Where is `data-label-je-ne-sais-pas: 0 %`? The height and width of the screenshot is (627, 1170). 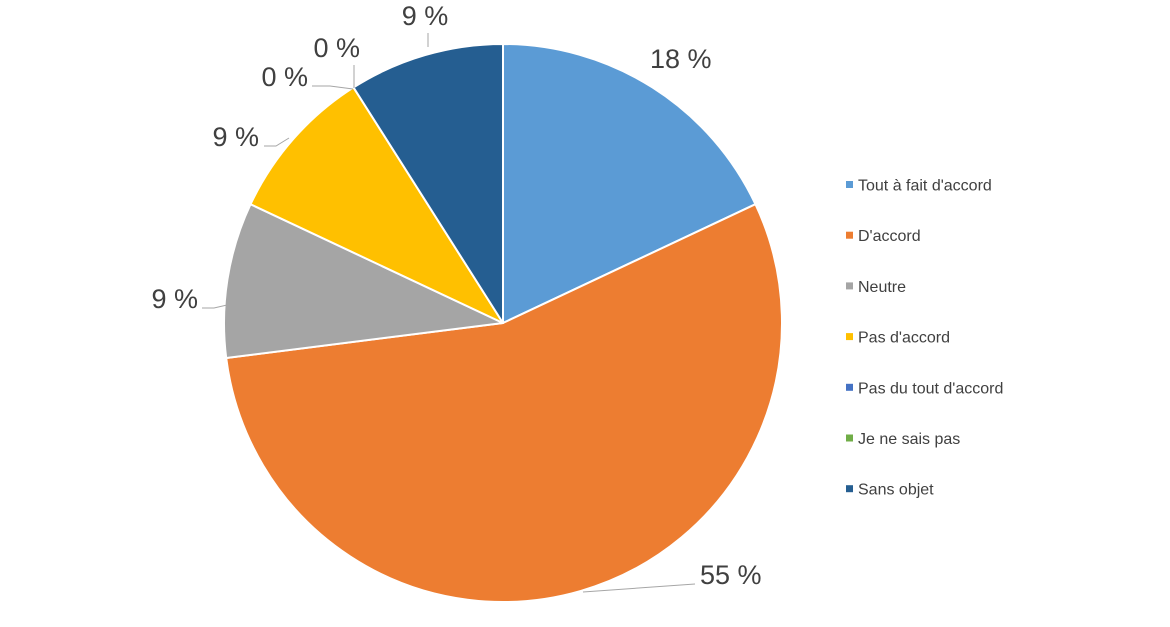
data-label-je-ne-sais-pas: 0 % is located at coordinates (336, 48).